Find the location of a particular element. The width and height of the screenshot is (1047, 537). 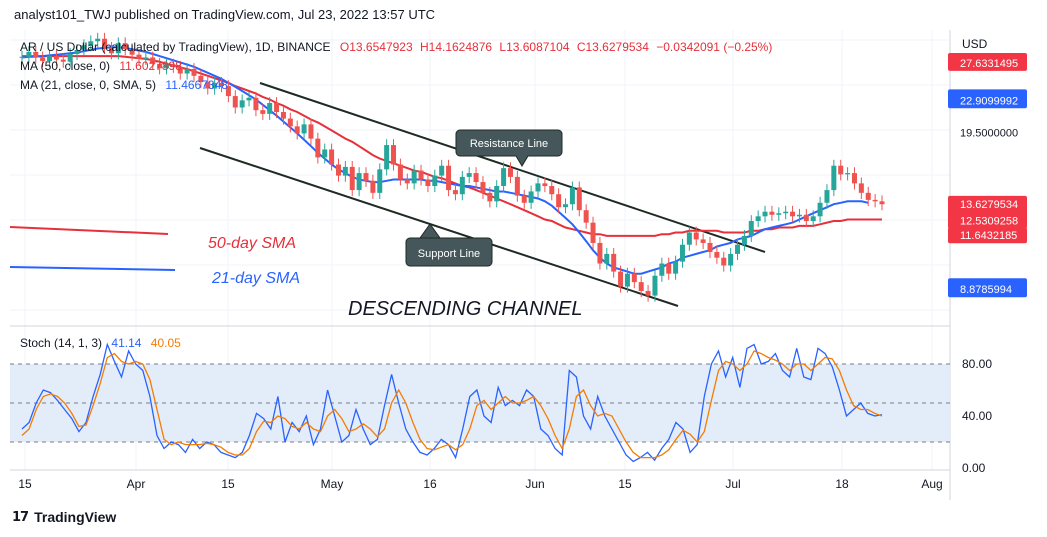

stoch-d-value: 40.05 is located at coordinates (166, 343).